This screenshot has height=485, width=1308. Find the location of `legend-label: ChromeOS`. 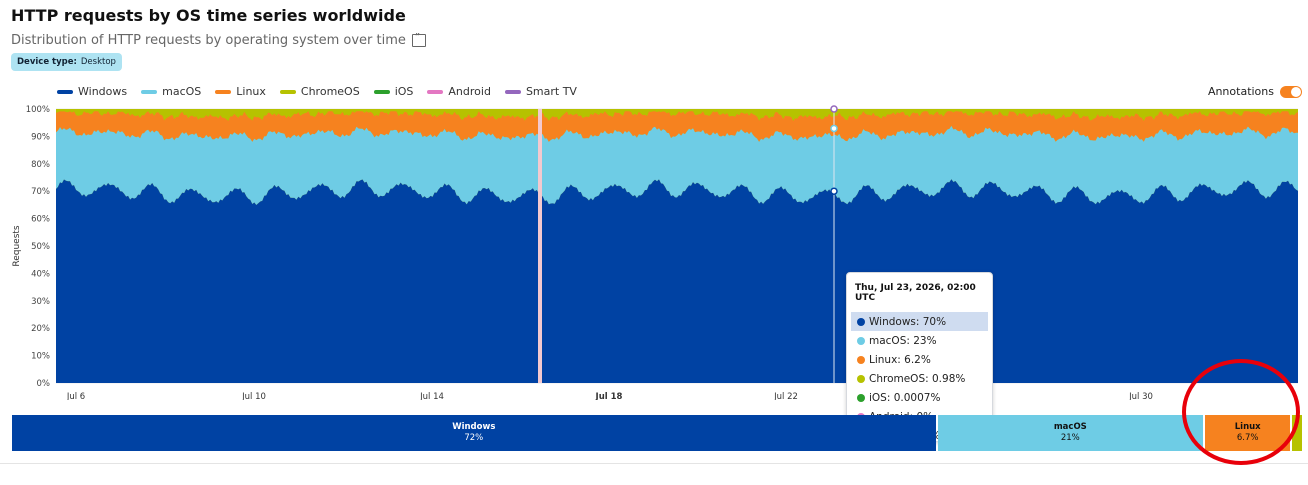

legend-label: ChromeOS is located at coordinates (330, 91).